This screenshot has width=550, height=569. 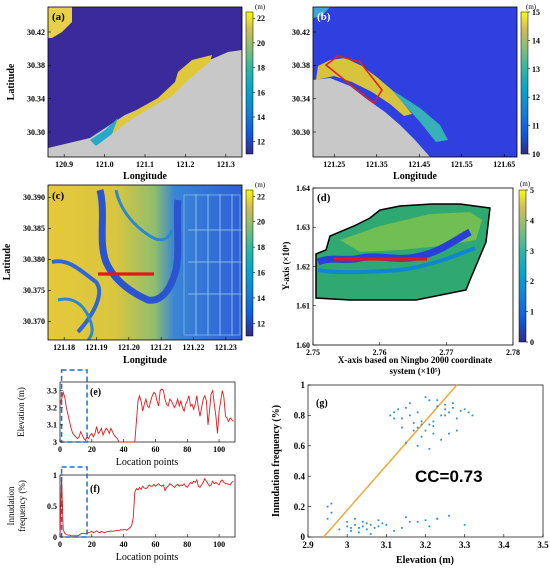 What do you see at coordinates (55, 442) in the screenshot?
I see `y-tick-label: 3` at bounding box center [55, 442].